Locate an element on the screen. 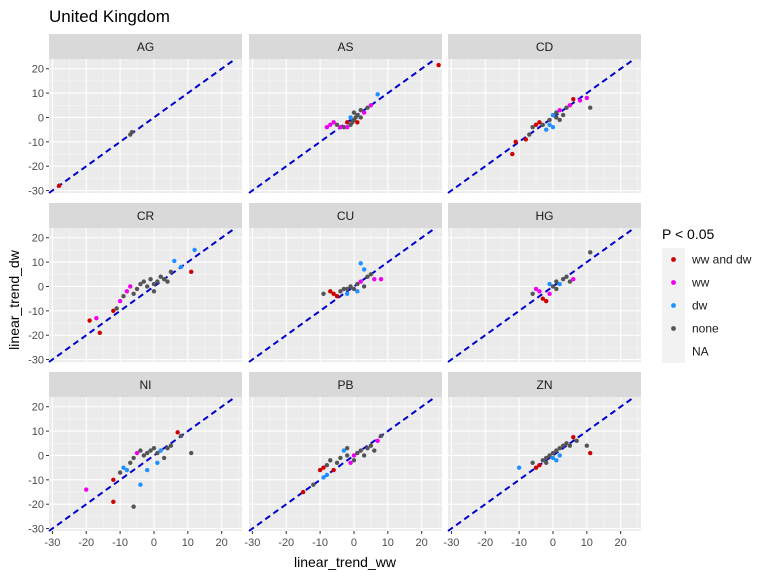 The image size is (768, 576). panel-background is located at coordinates (145, 126).